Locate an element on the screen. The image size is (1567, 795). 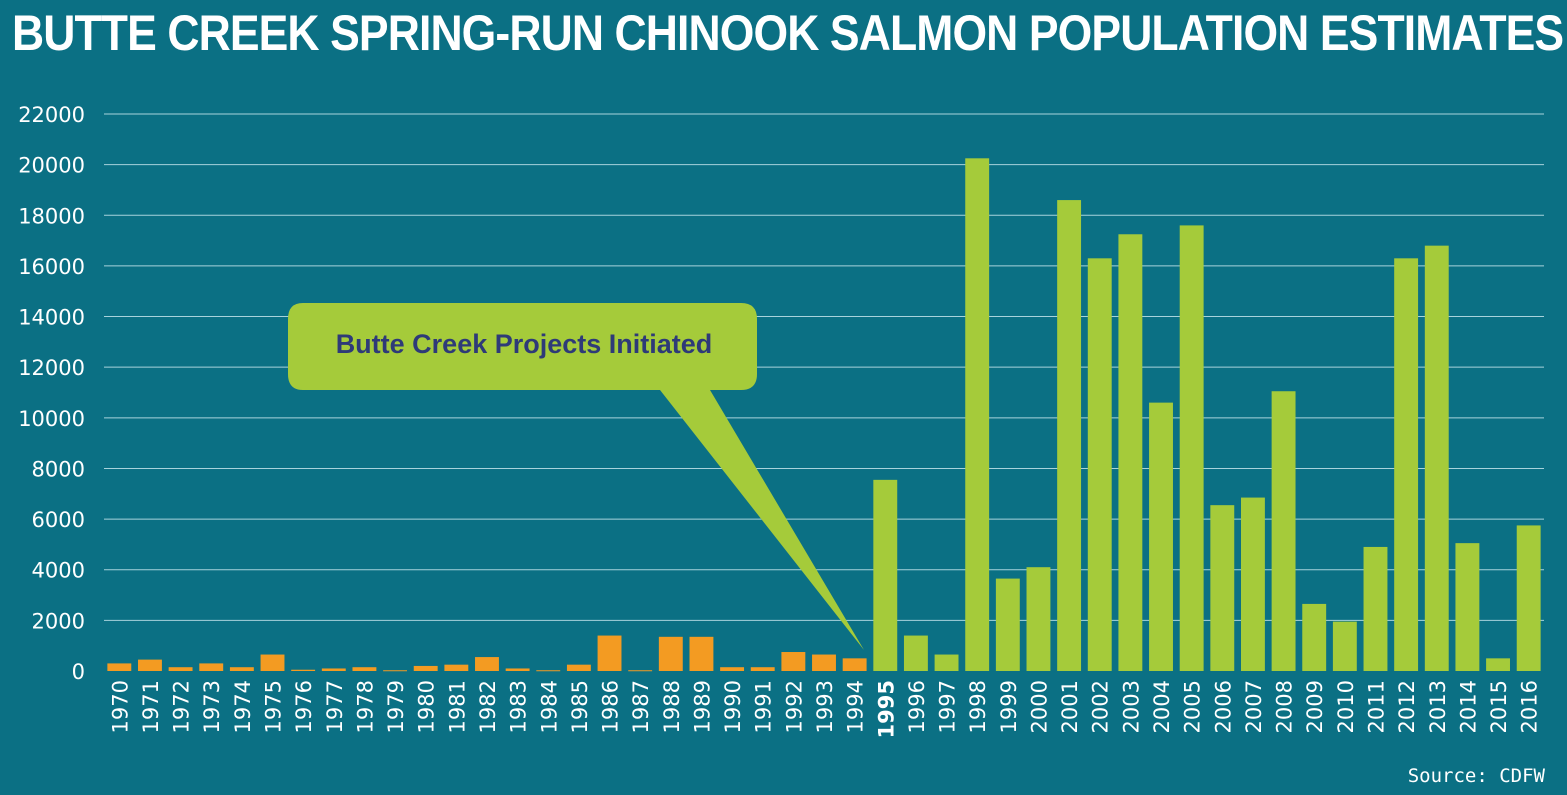
bar-1979 is located at coordinates (395, 671).